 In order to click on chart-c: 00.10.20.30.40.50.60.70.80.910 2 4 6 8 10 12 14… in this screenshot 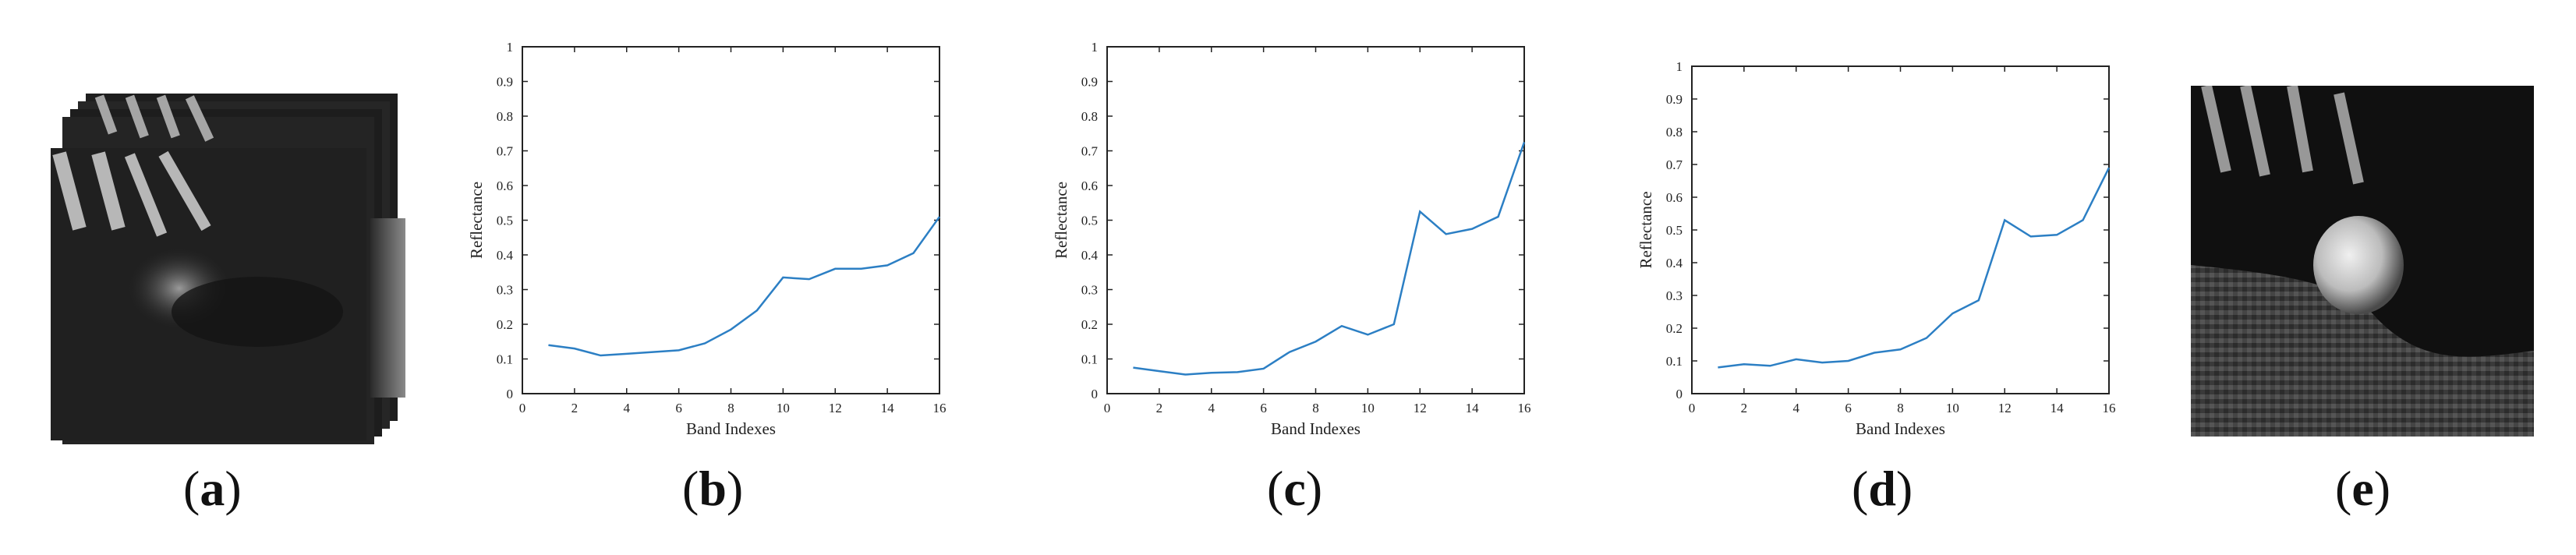, I will do `click(1291, 239)`.